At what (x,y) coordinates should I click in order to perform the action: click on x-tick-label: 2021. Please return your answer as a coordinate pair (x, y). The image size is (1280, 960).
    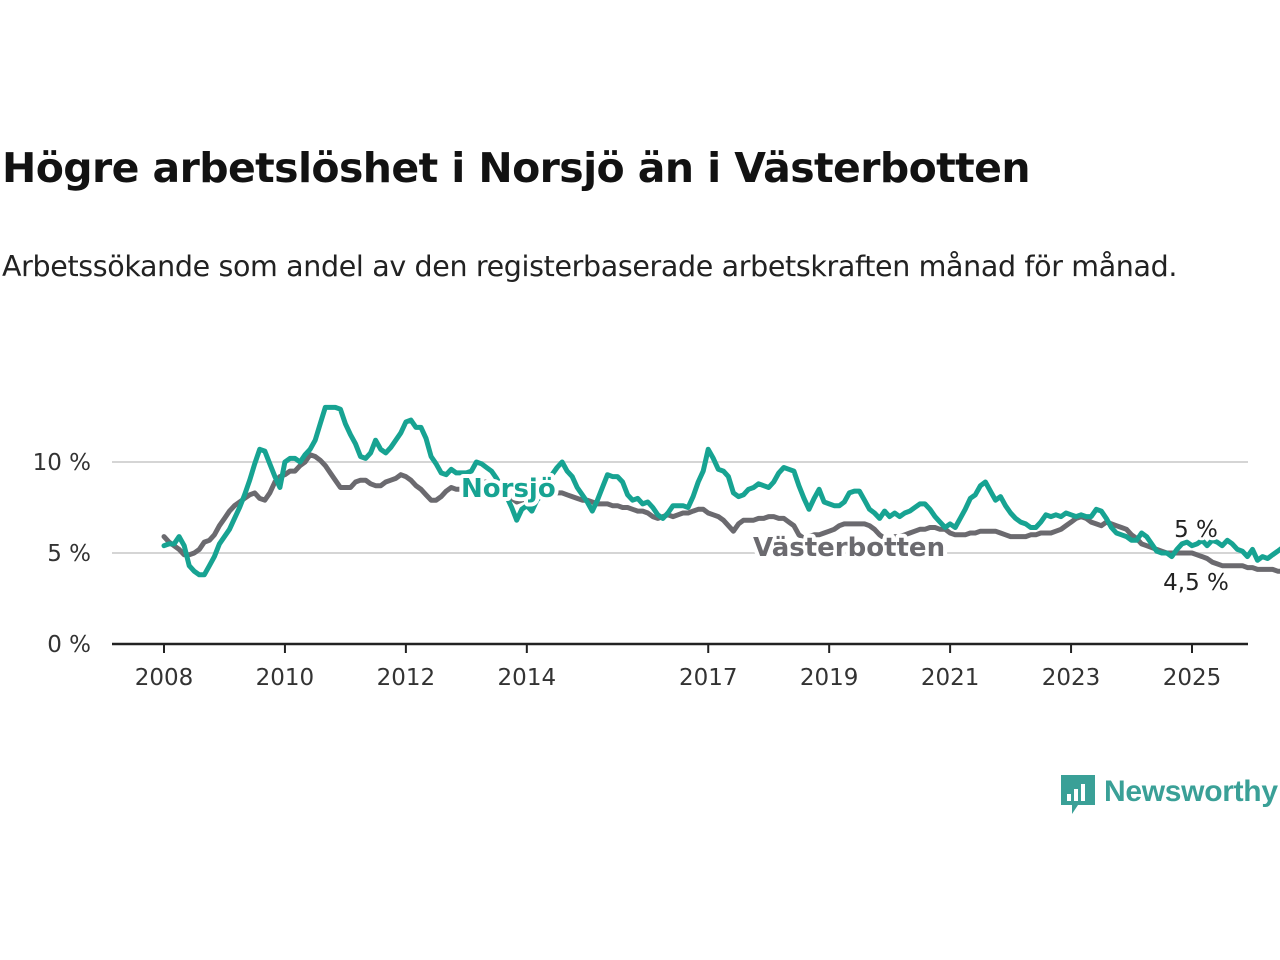
    Looking at the image, I should click on (950, 678).